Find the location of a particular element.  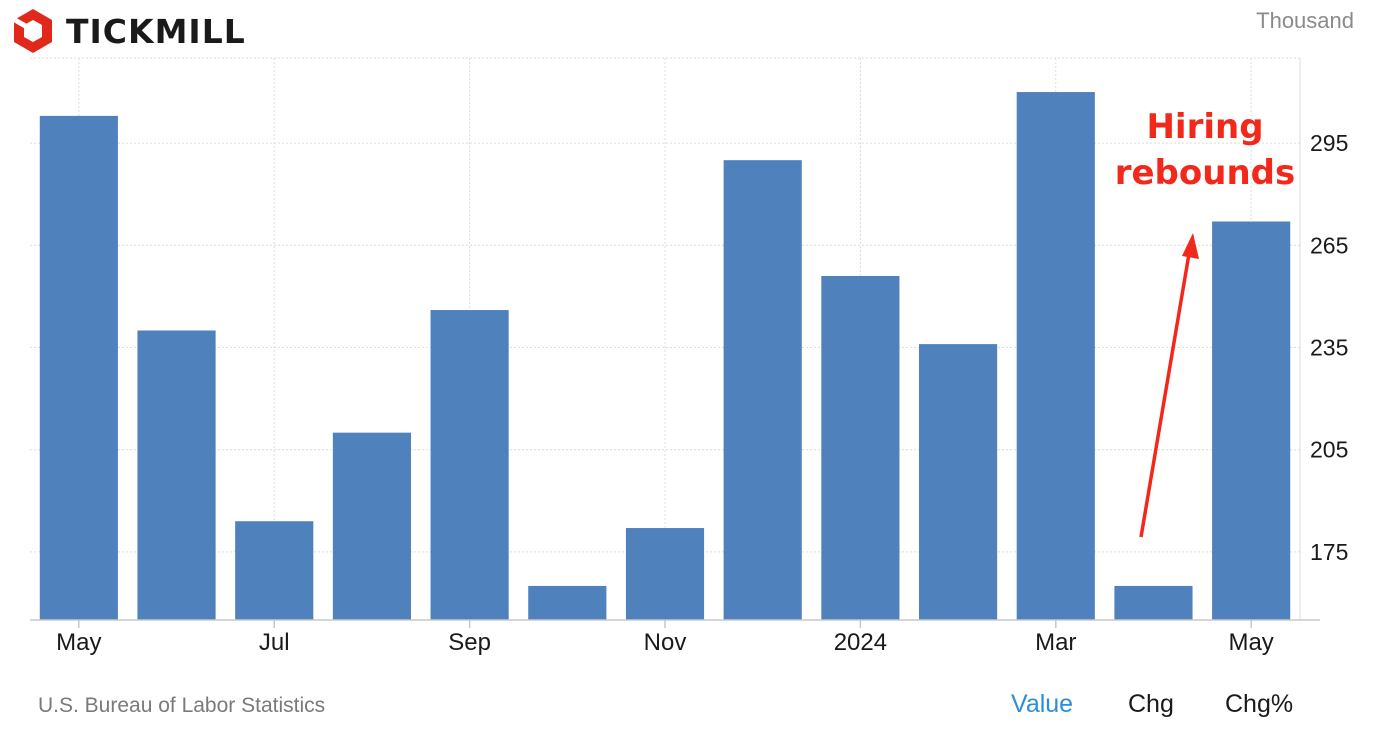

x-tick-label: 2024 is located at coordinates (860, 642).